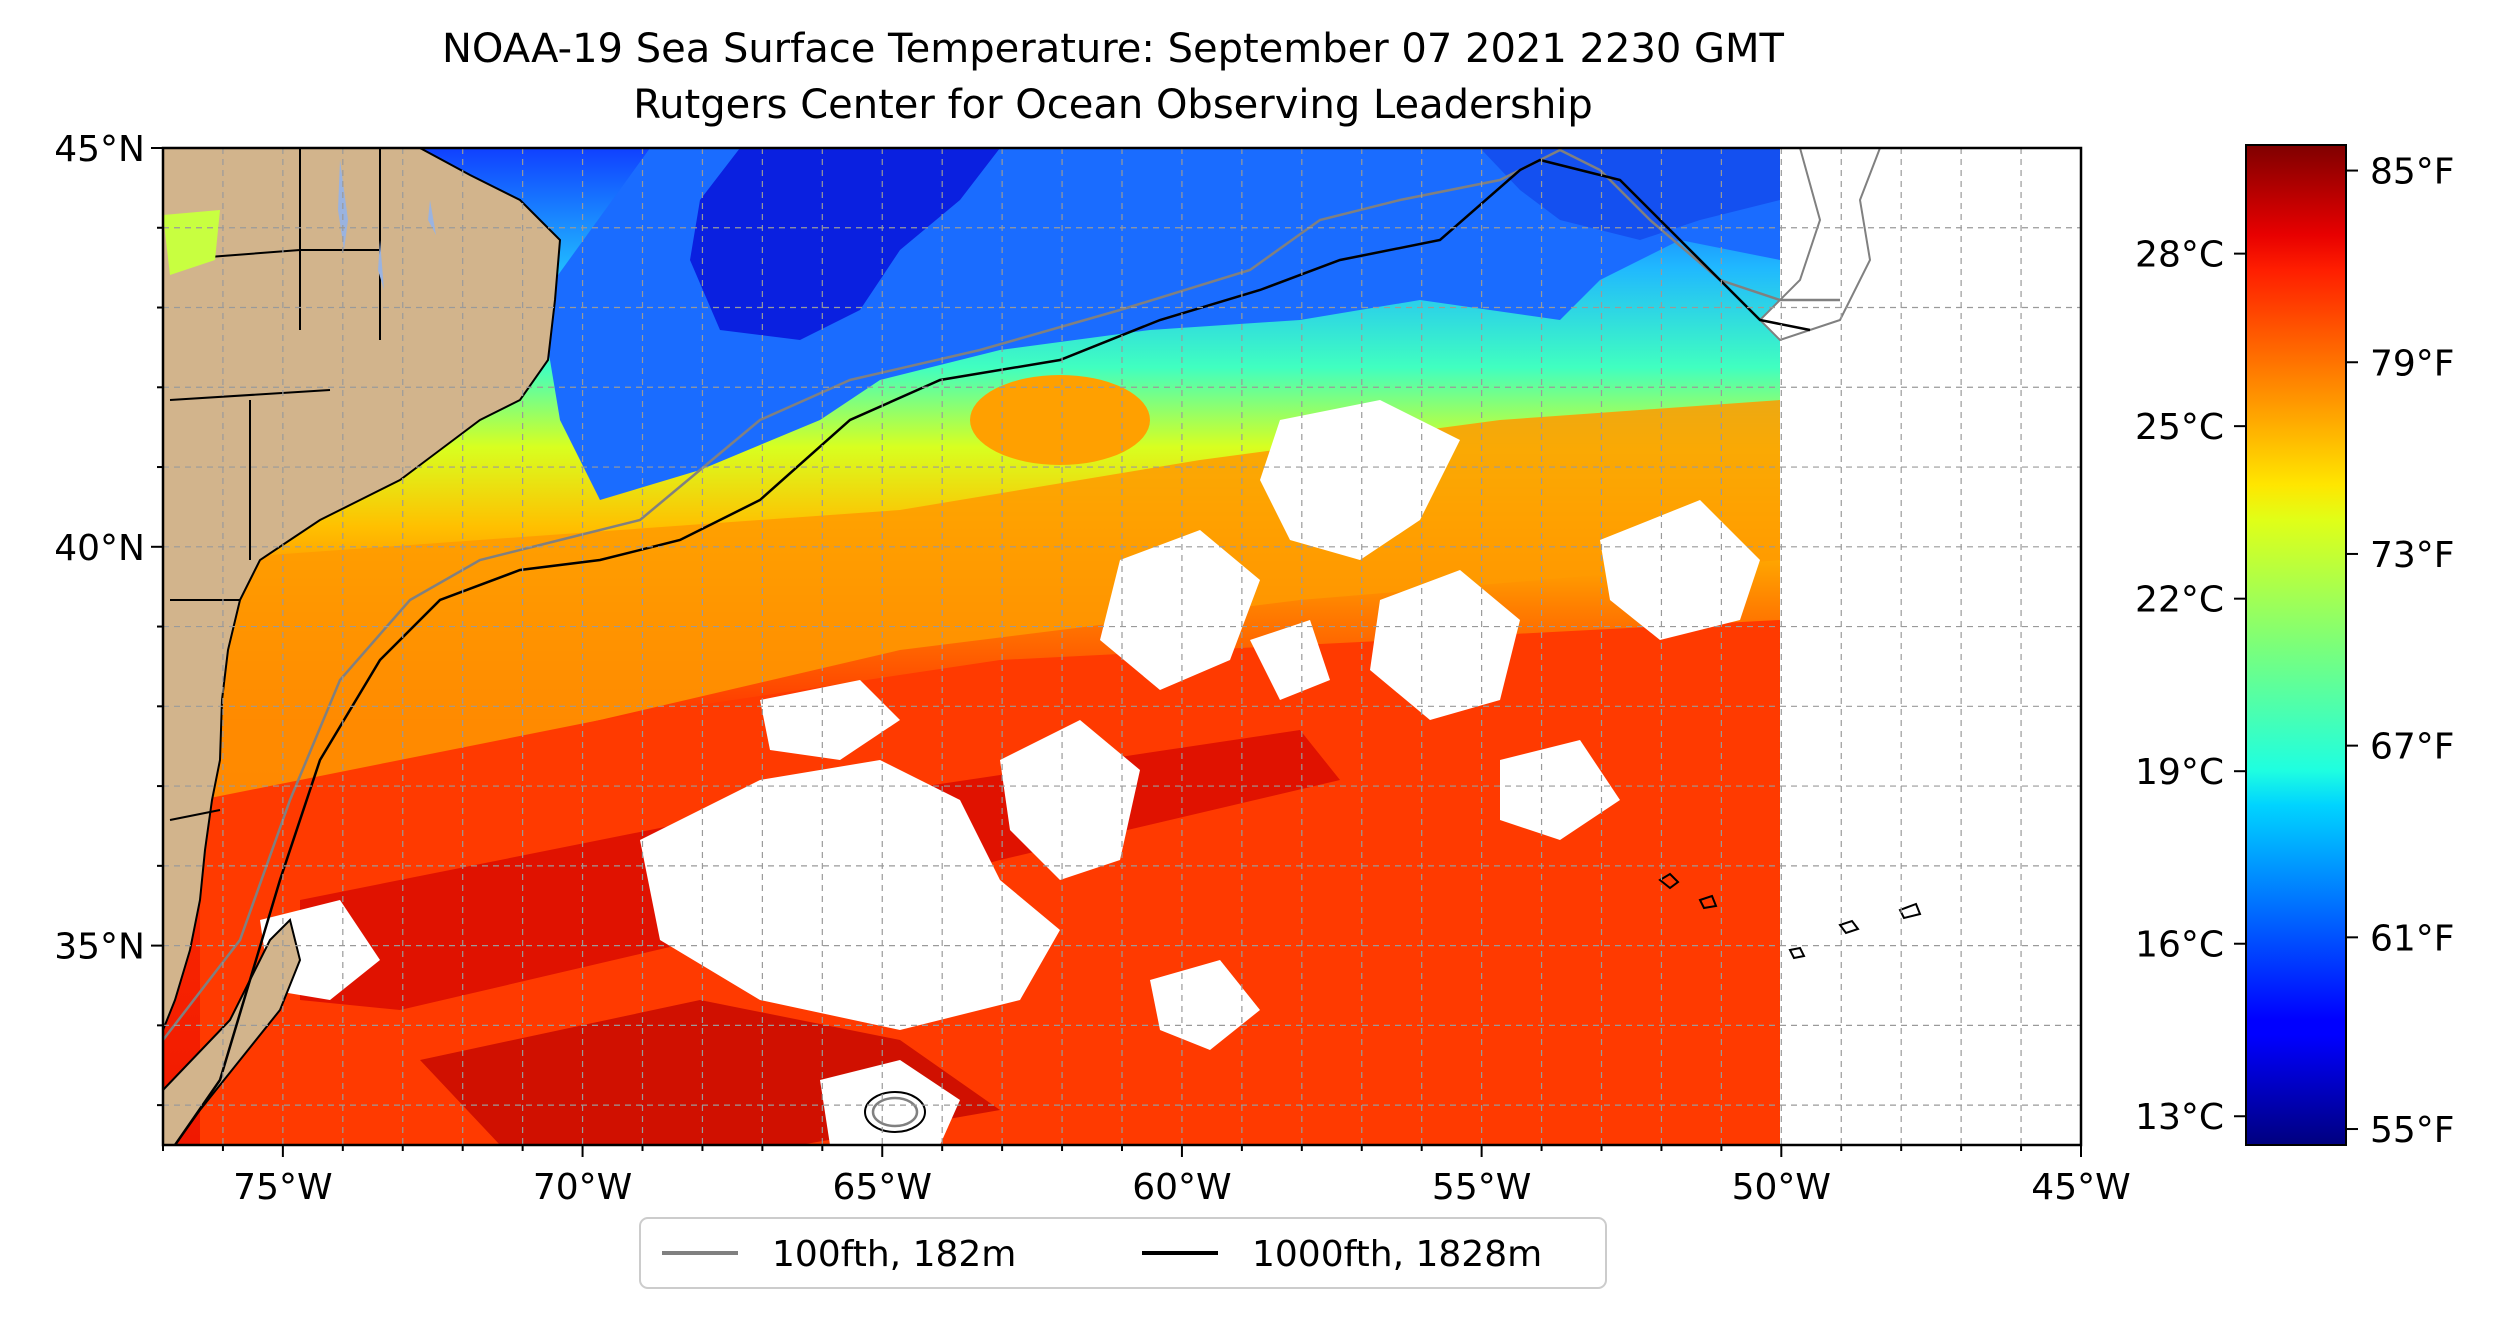 The height and width of the screenshot is (1318, 2502). I want to click on colorbar-fahrenheit-ticks: 85°F 79°F 73°F 67°F 61°F 55°F, so click(2400, 651).